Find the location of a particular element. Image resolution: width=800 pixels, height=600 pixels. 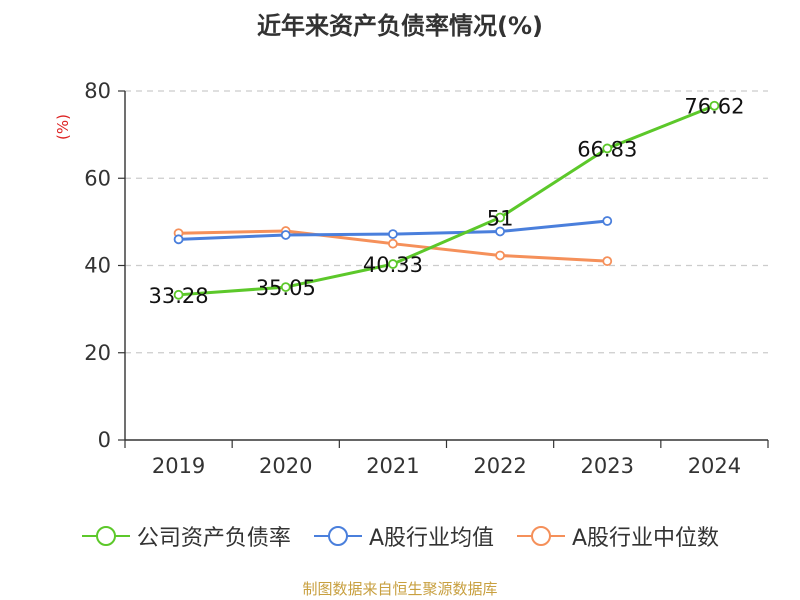

data-label-5: 76.62 is located at coordinates (714, 107).